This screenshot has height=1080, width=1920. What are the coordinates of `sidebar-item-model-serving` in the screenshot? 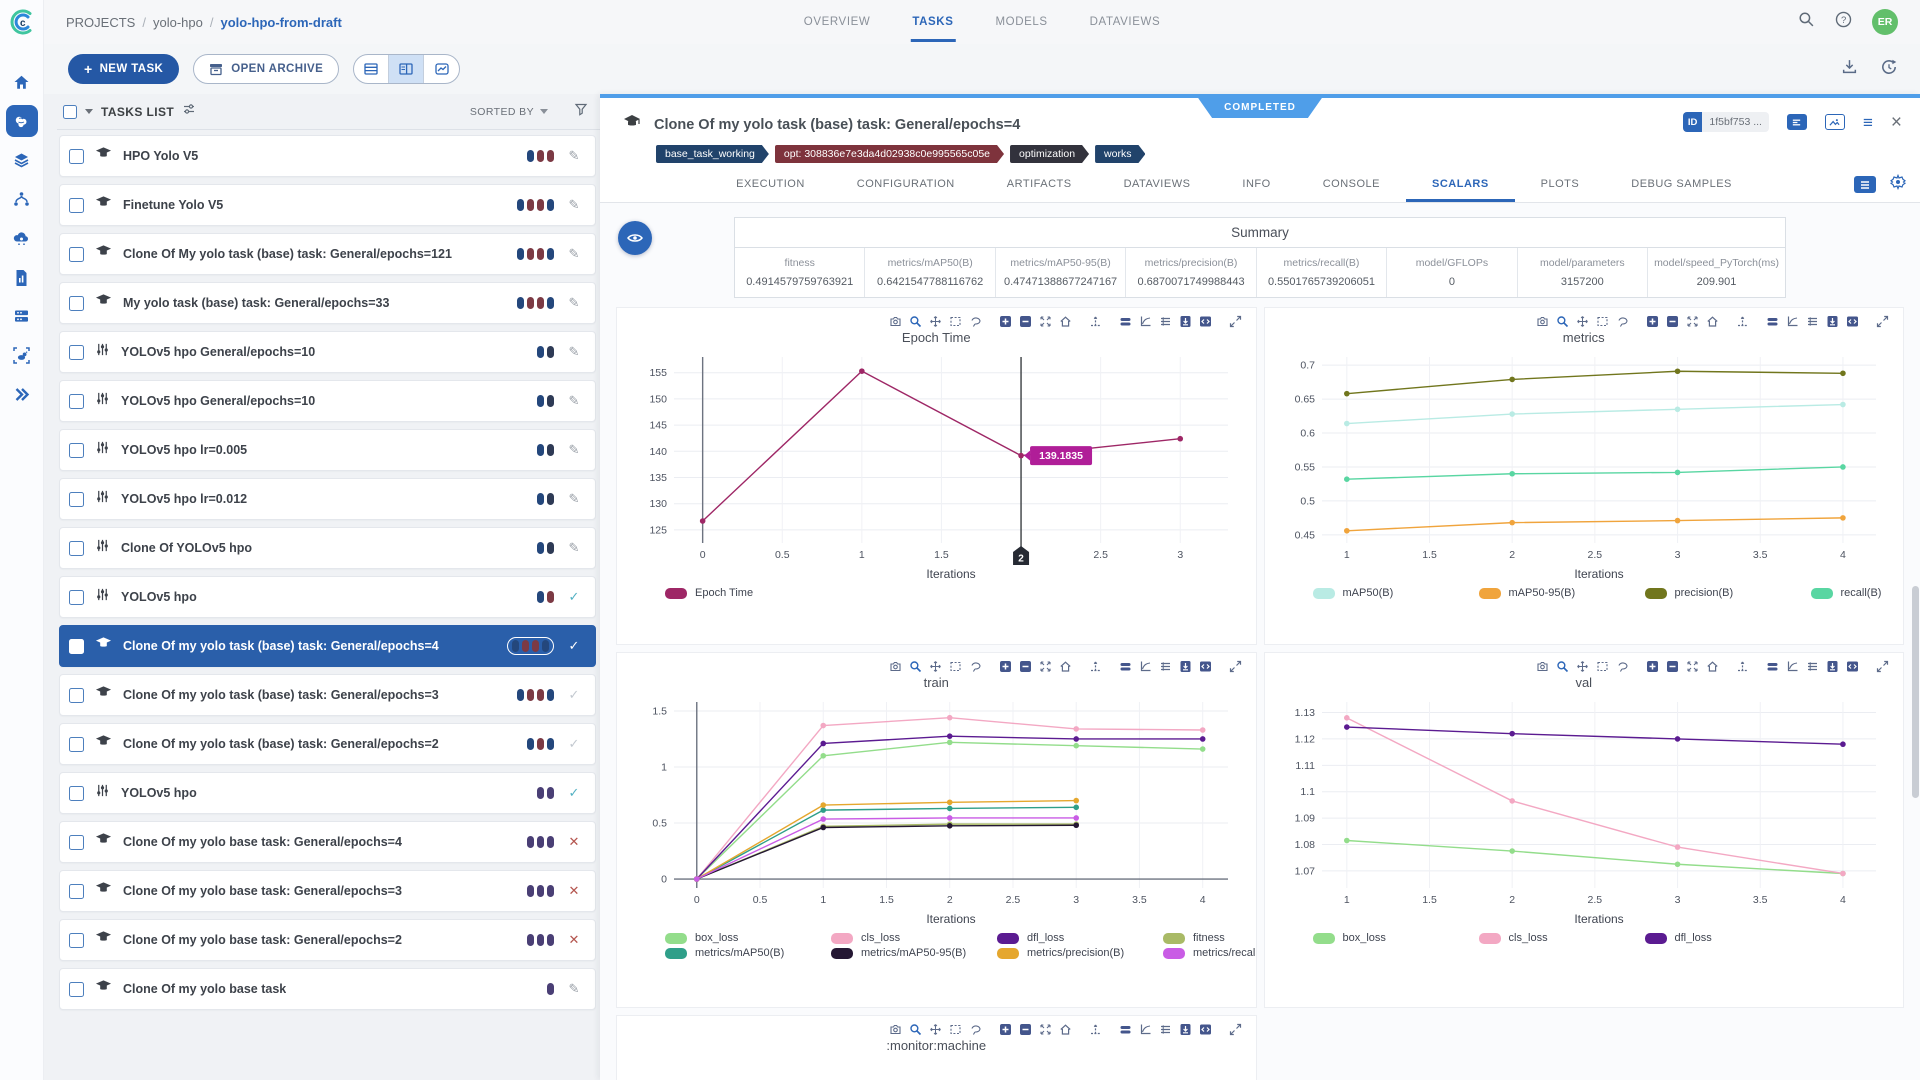 It's located at (22, 238).